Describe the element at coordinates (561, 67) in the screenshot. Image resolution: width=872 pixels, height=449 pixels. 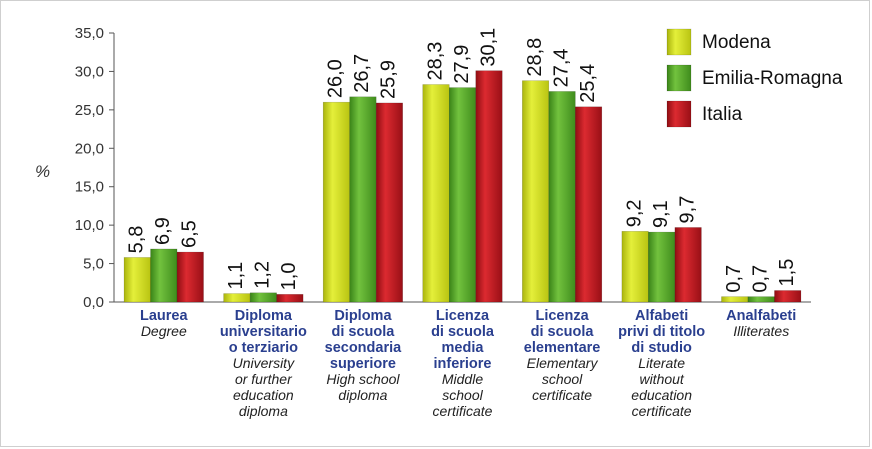
I see `value-label: 27,4` at that location.